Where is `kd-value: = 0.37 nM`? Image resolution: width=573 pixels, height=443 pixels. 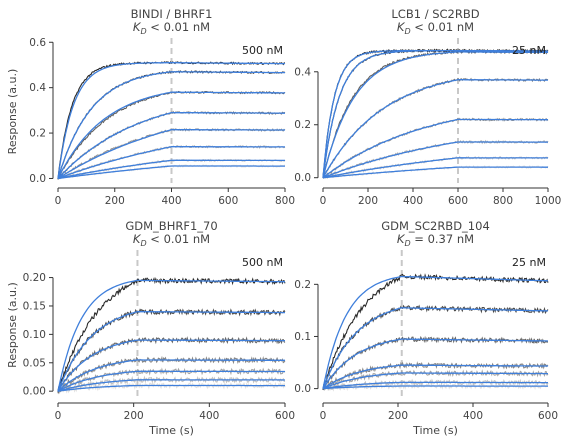
kd-value: = 0.37 nM is located at coordinates (442, 239).